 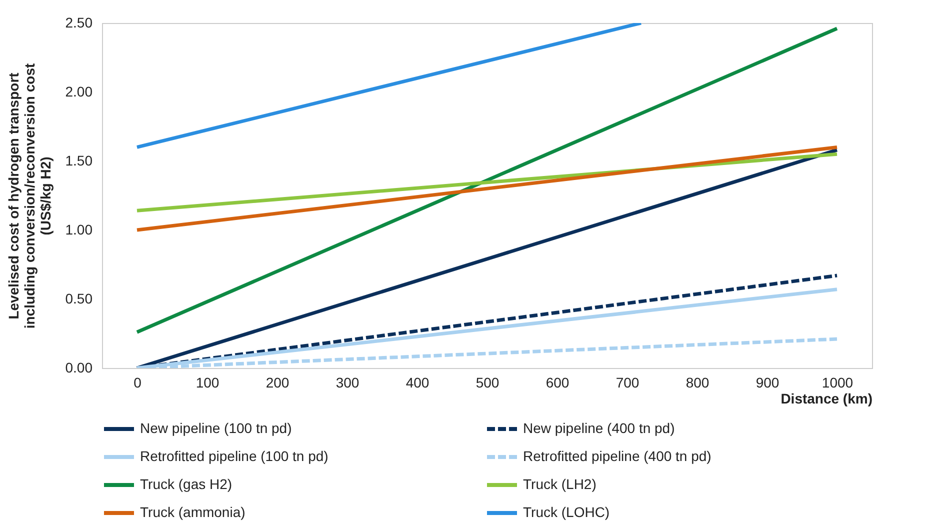 What do you see at coordinates (838, 382) in the screenshot?
I see `x-tick-label: 1000` at bounding box center [838, 382].